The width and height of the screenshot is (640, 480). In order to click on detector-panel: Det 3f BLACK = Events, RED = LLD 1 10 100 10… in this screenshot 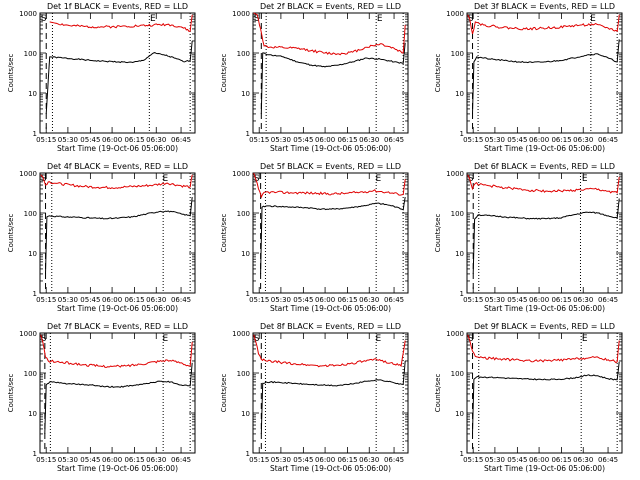, I will do `click(528, 77)`.